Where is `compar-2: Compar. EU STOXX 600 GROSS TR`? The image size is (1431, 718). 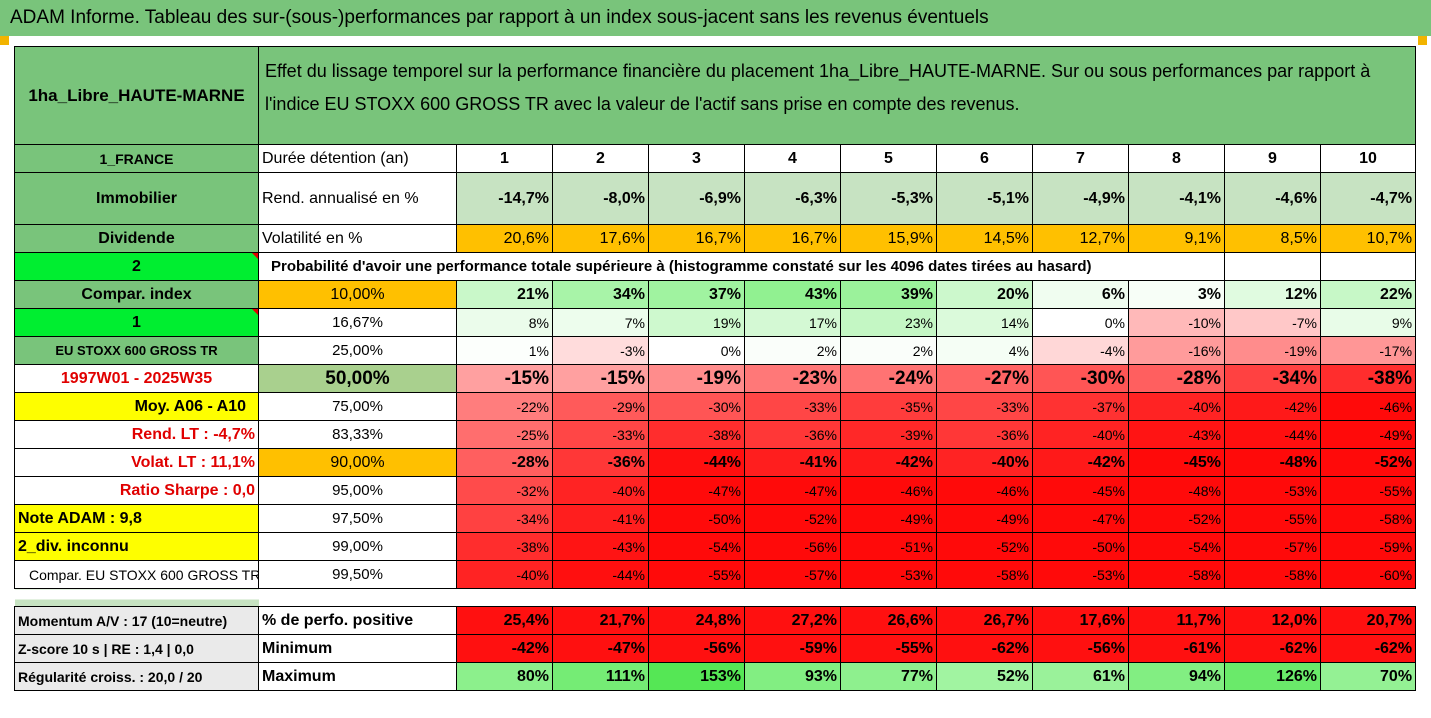 compar-2: Compar. EU STOXX 600 GROSS TR is located at coordinates (136, 574).